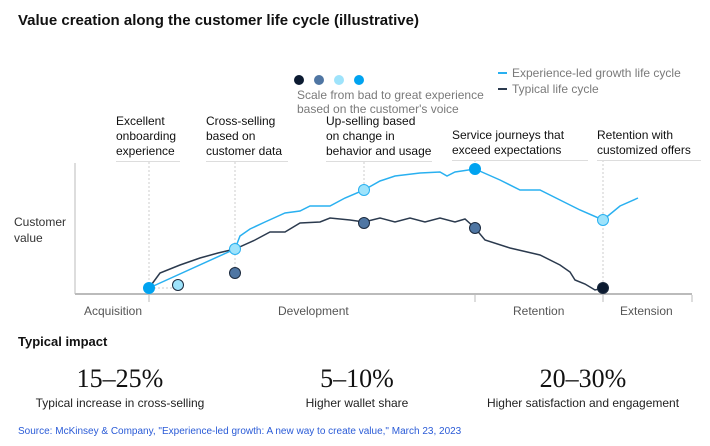 The height and width of the screenshot is (446, 710). I want to click on phase-retention: Retention, so click(539, 311).